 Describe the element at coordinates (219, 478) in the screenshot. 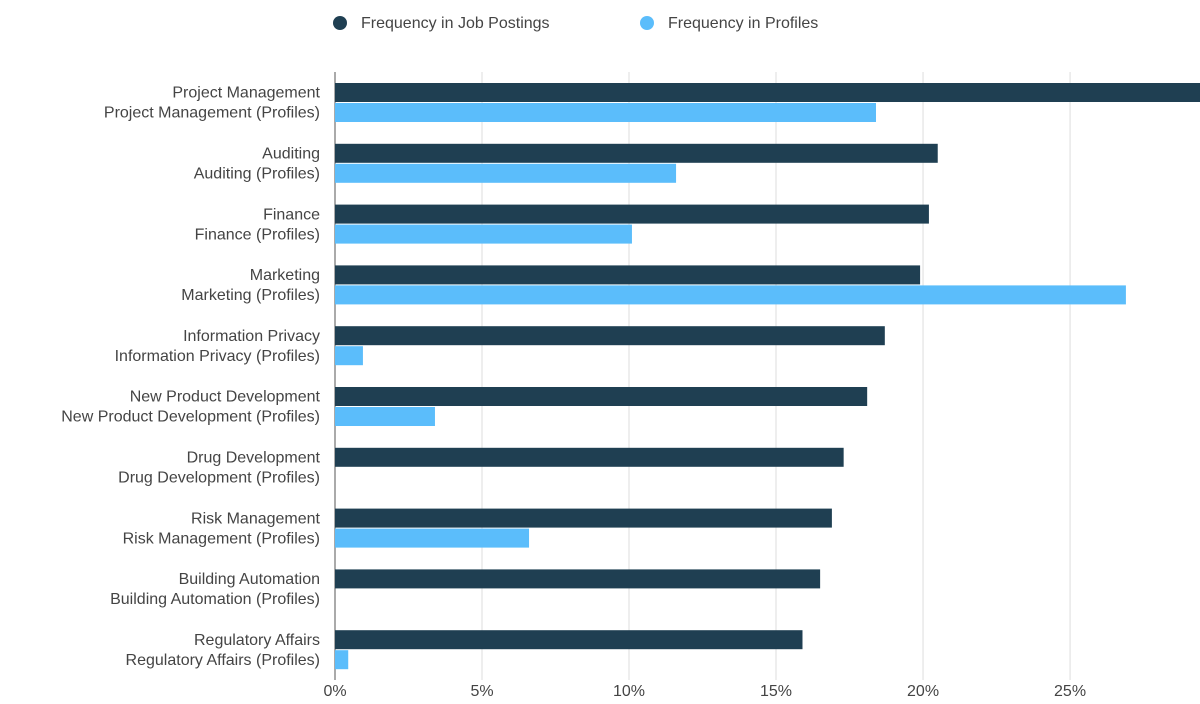

I see `y-tick-label: Drug Development (Profiles)` at that location.